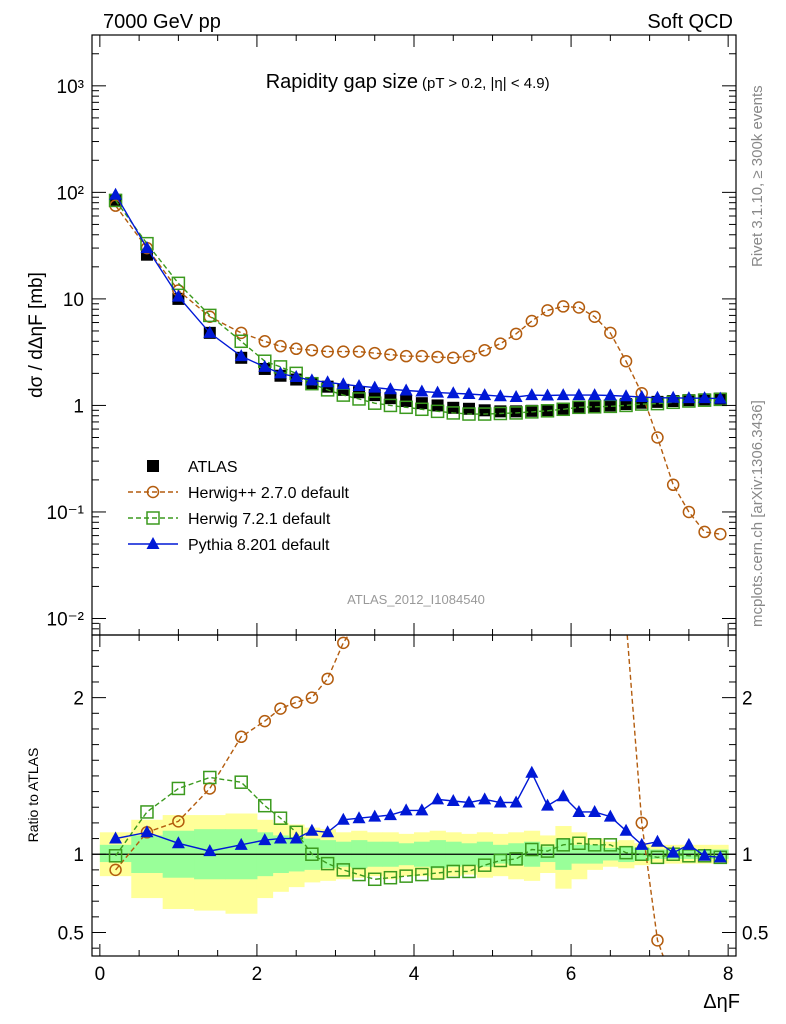  What do you see at coordinates (71, 934) in the screenshot?
I see `ratio-y-tick-label: 0.5` at bounding box center [71, 934].